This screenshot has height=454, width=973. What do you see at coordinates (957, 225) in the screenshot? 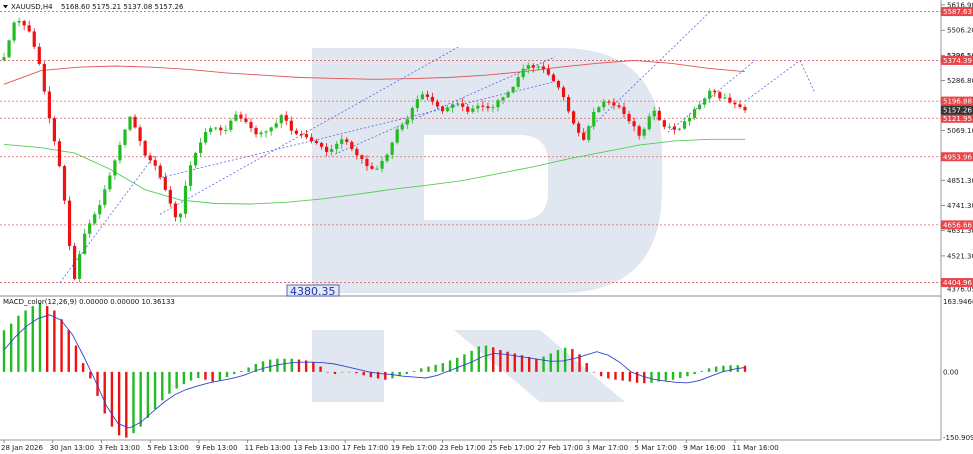
I see `level-badge-label-5: 4656.66` at bounding box center [957, 225].